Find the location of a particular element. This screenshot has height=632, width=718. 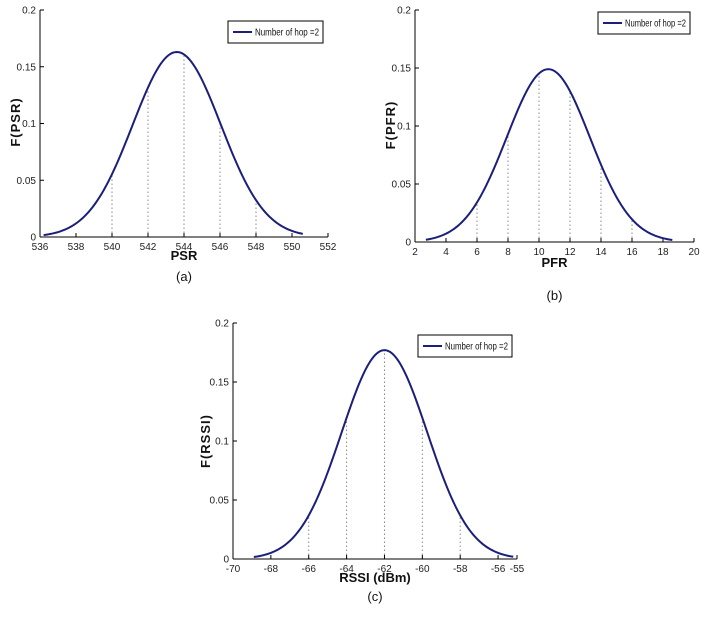

x-tick-label: 548 is located at coordinates (256, 247).